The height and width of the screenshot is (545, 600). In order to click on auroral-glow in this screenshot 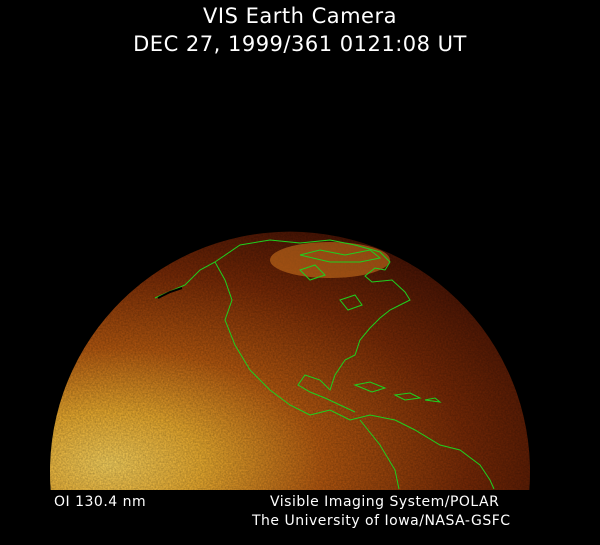, I will do `click(330, 260)`.